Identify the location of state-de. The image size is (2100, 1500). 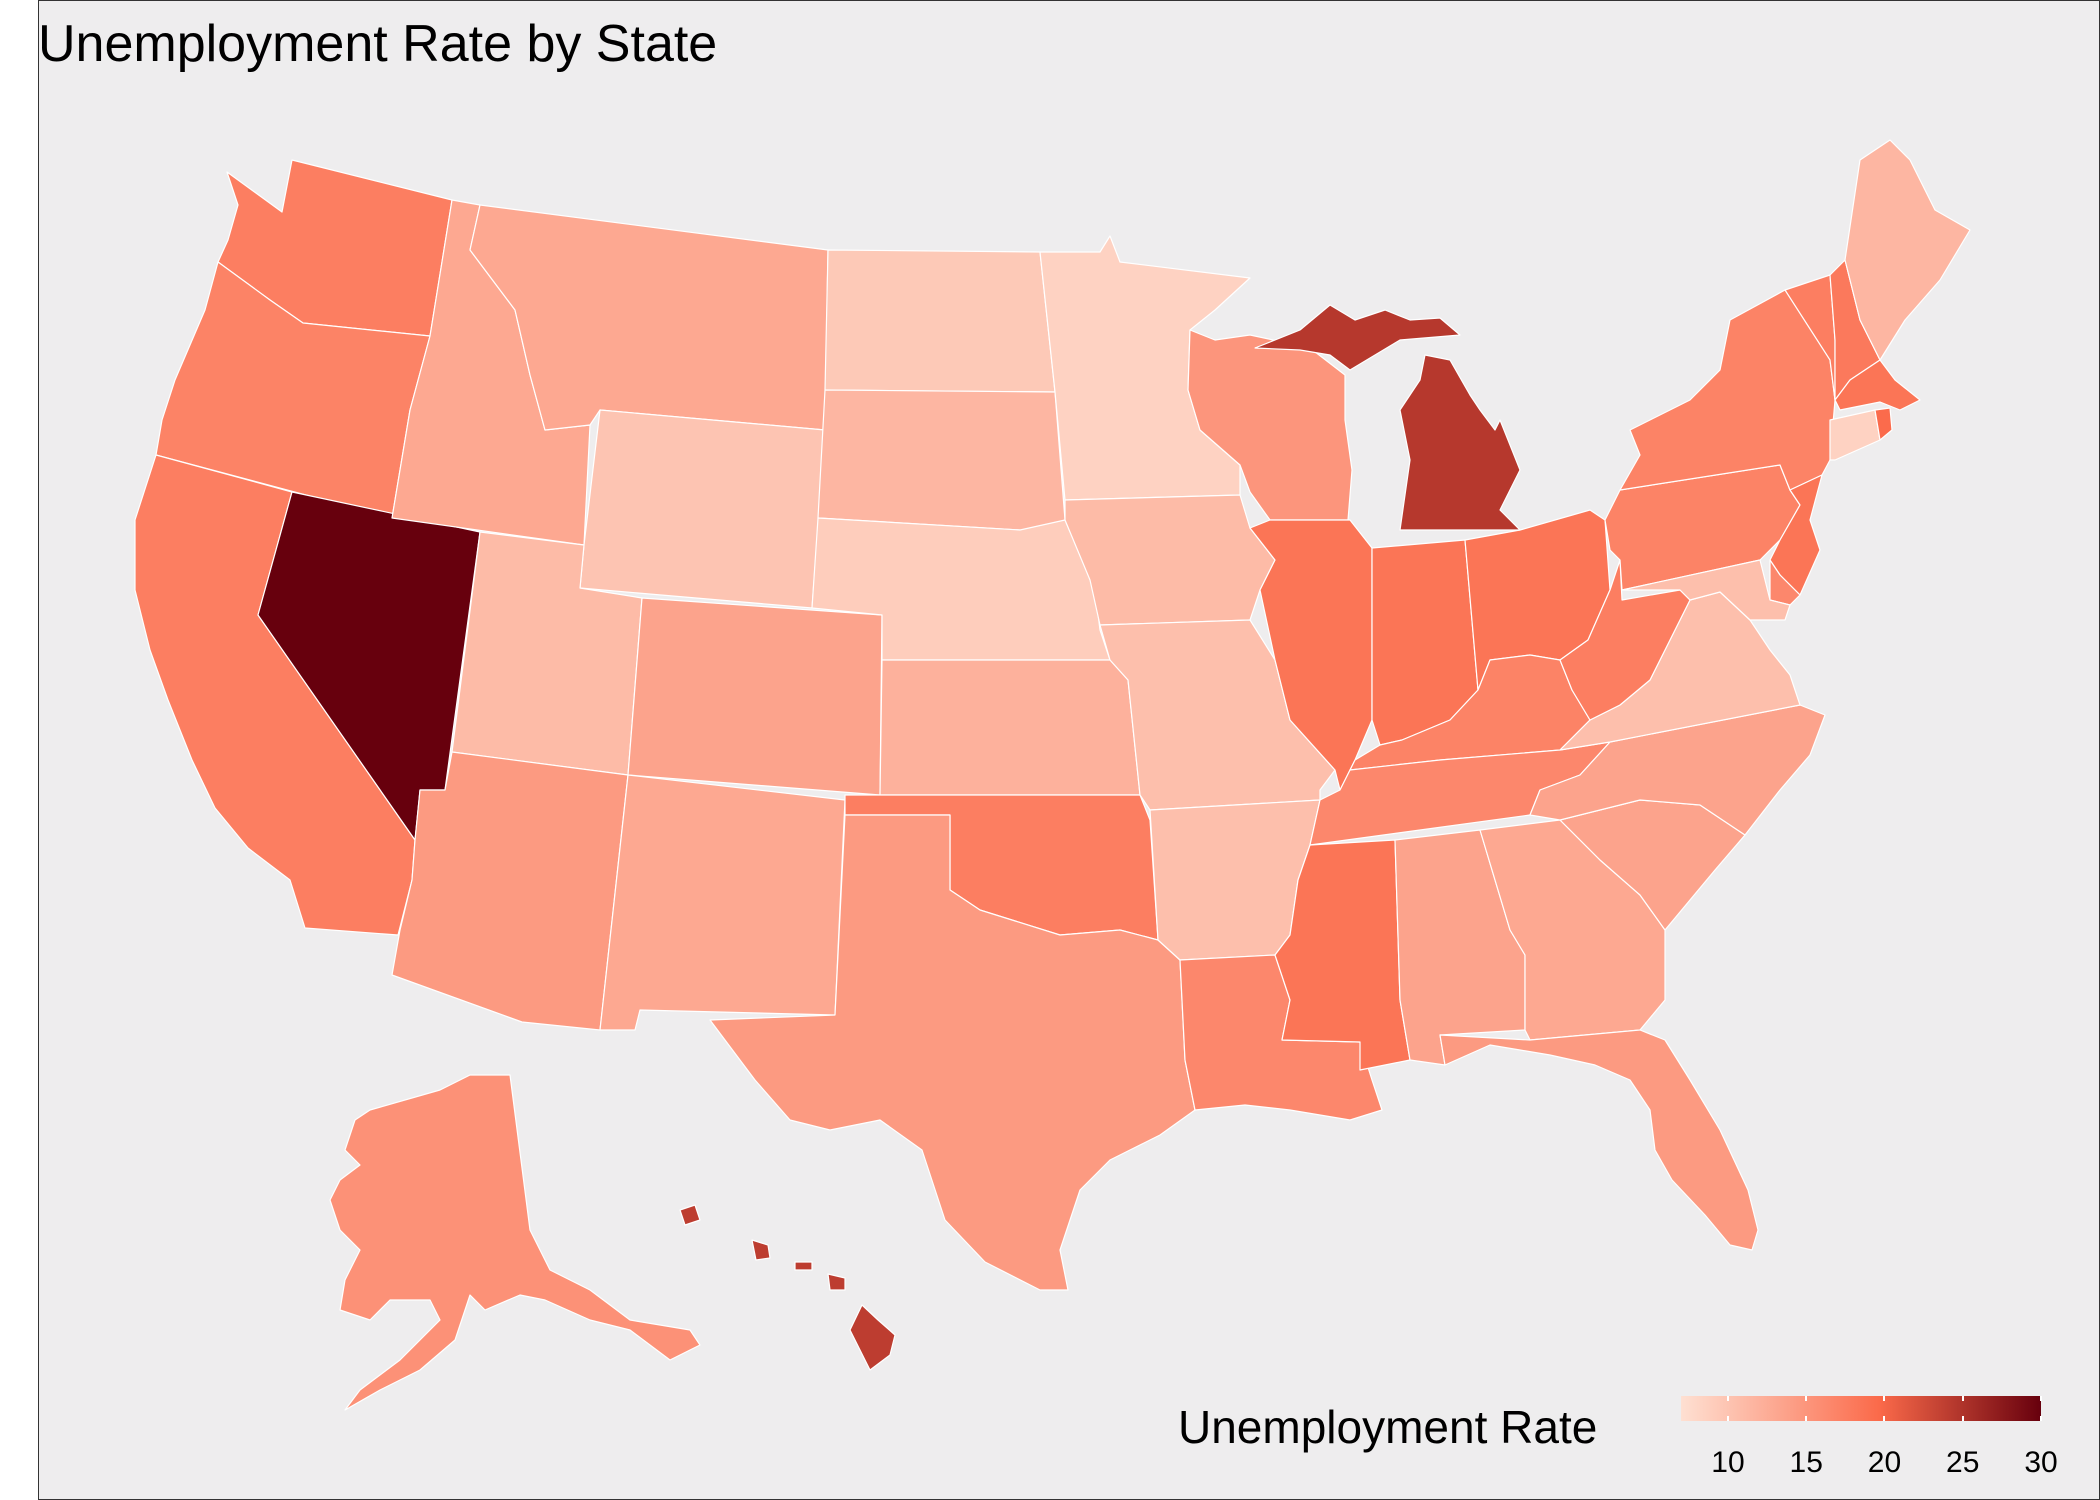
(1785, 582).